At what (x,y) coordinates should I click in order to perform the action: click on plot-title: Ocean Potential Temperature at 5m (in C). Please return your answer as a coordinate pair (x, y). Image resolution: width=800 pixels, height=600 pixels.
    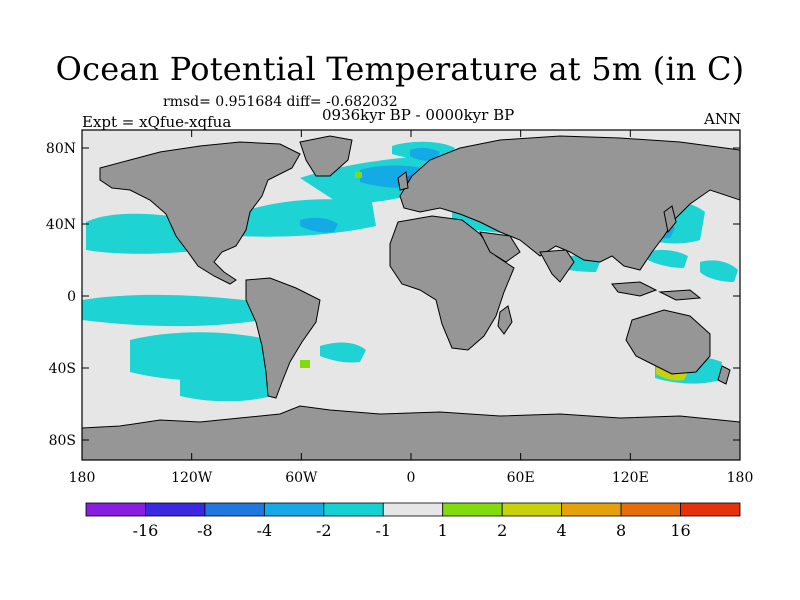
    Looking at the image, I should click on (400, 69).